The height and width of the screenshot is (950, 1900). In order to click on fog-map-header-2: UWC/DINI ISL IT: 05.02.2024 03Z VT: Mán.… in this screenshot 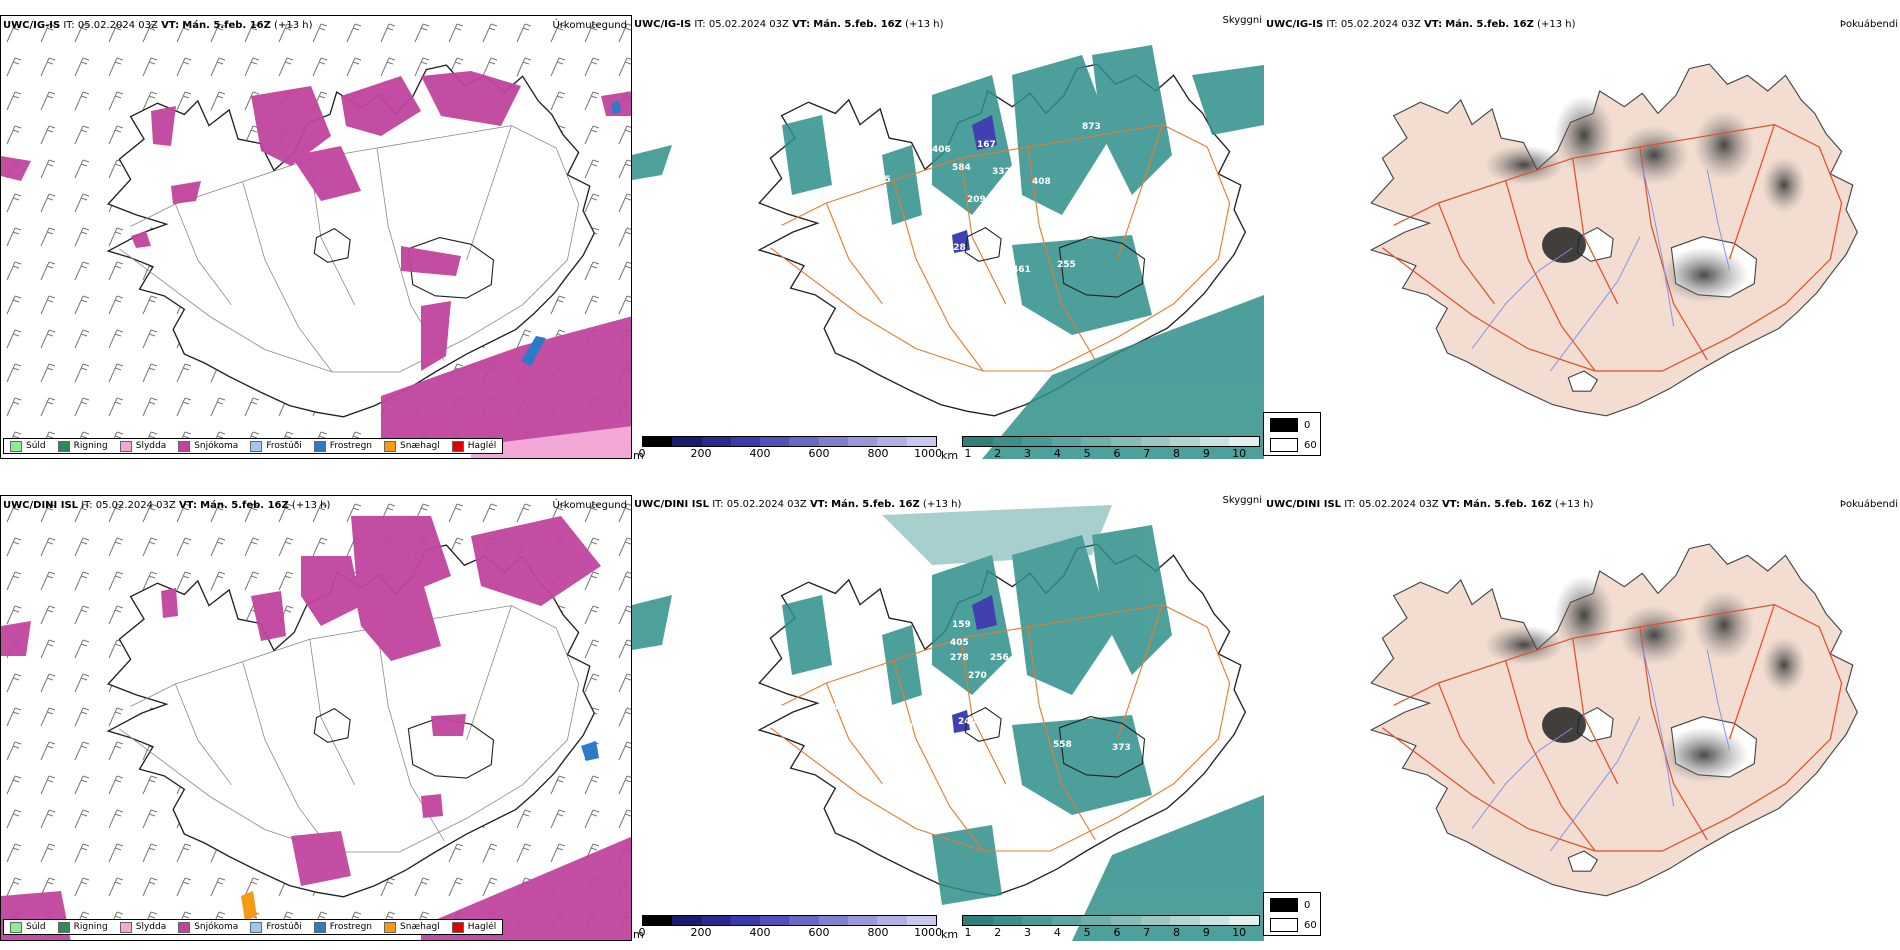, I will do `click(1430, 504)`.